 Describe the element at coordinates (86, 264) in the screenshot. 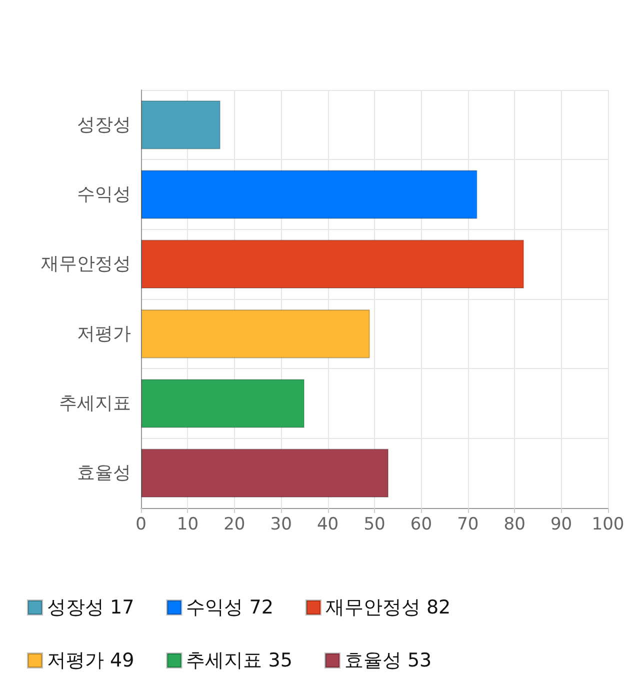

I see `y-tick-label: 재무안정성` at that location.